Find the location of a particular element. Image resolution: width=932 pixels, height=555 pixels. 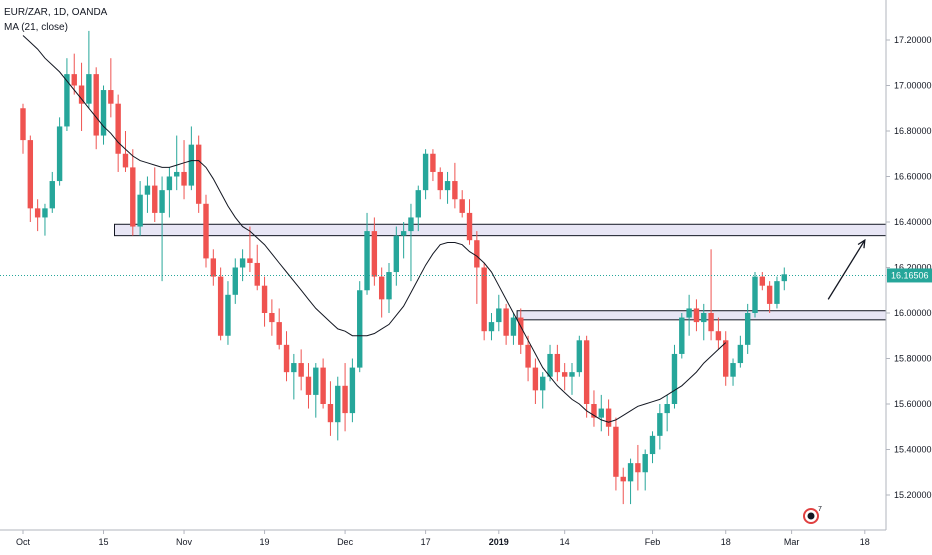

price-tick-label: 17.00000 is located at coordinates (913, 86).